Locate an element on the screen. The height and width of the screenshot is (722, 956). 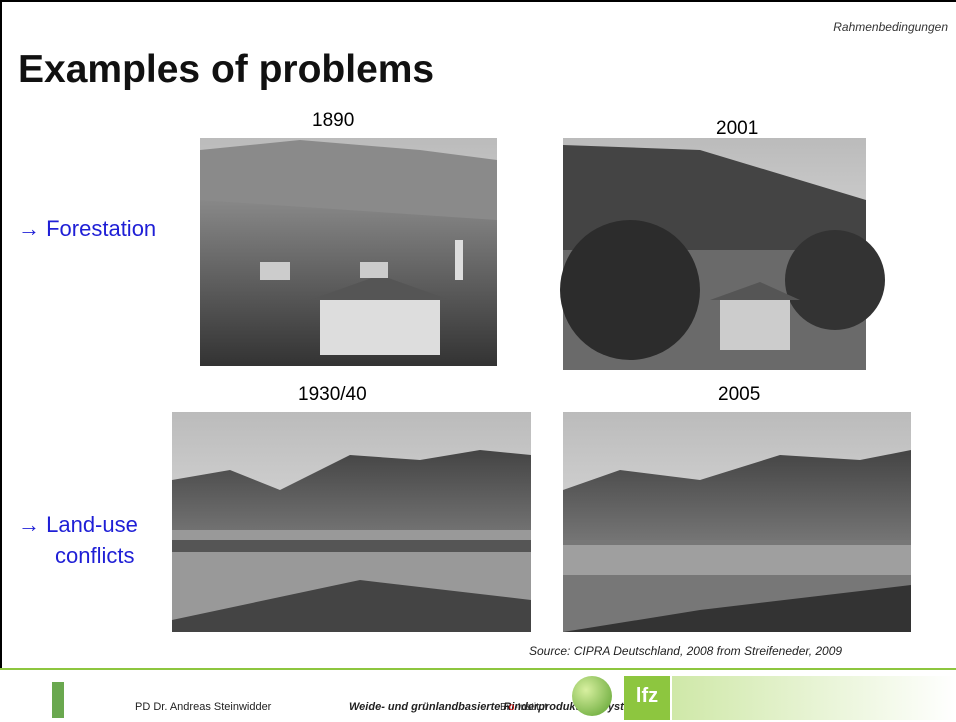
row-label: → Land-use is located at coordinates (78, 524).